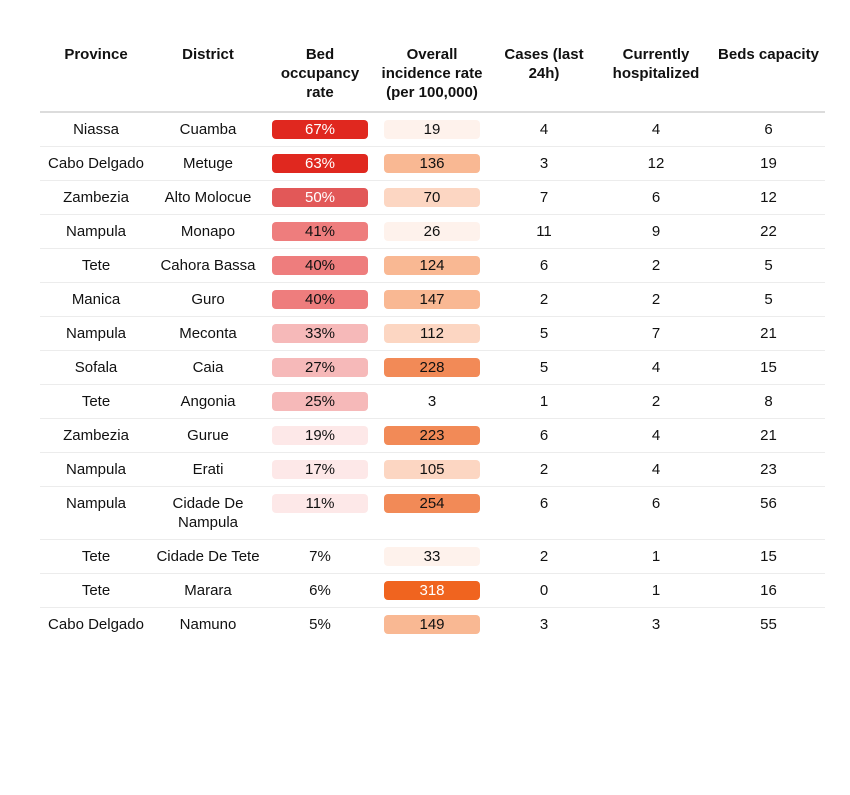 The width and height of the screenshot is (850, 795). Describe the element at coordinates (320, 197) in the screenshot. I see `bed-occupancy-pill: 50%` at that location.